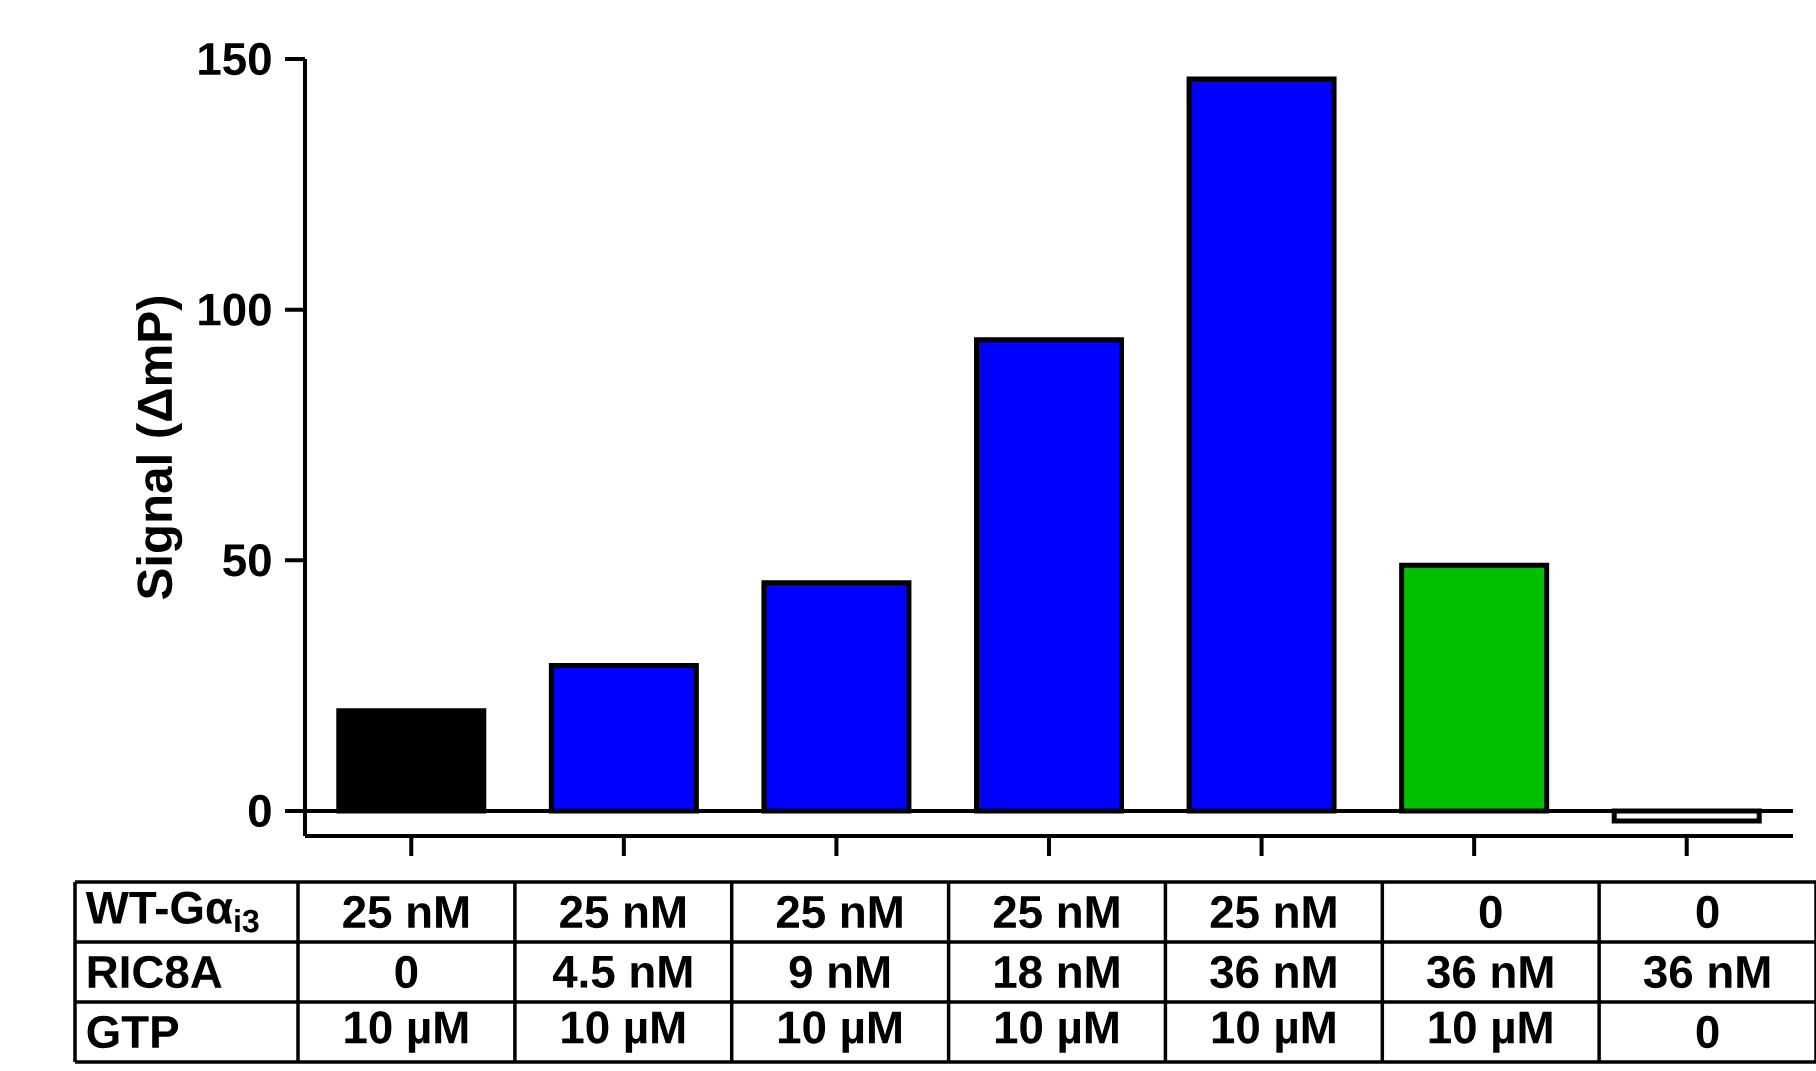 Image resolution: width=1816 pixels, height=1071 pixels. What do you see at coordinates (1057, 972) in the screenshot?
I see `text: 18 nM` at bounding box center [1057, 972].